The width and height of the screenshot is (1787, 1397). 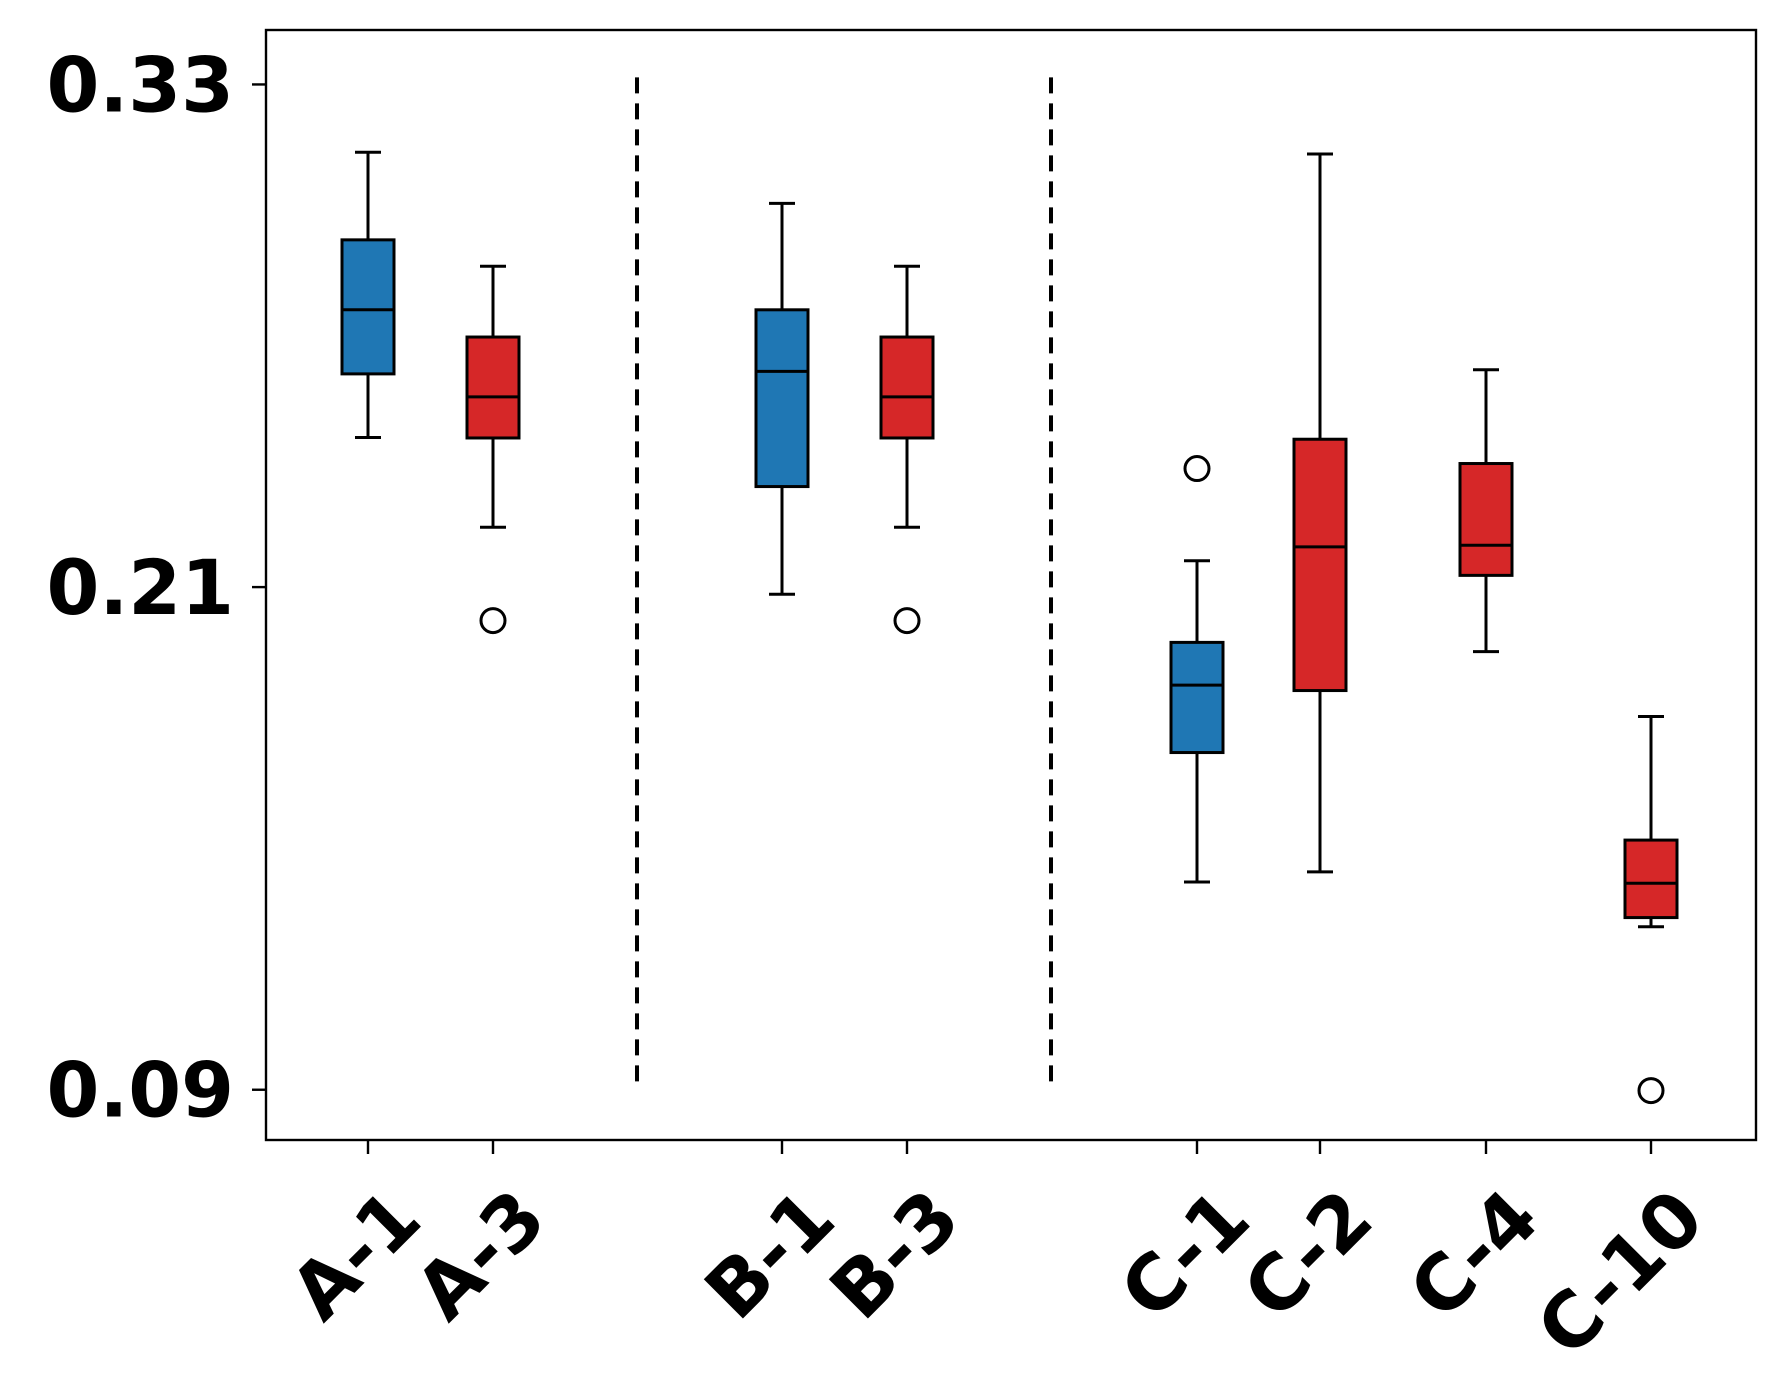 What do you see at coordinates (140, 84) in the screenshot?
I see `y-tick-label: 0.33` at bounding box center [140, 84].